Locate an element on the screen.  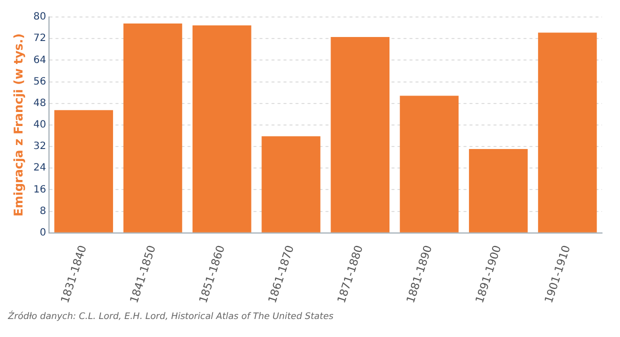
y-tick-label: 64 is located at coordinates (39, 60).